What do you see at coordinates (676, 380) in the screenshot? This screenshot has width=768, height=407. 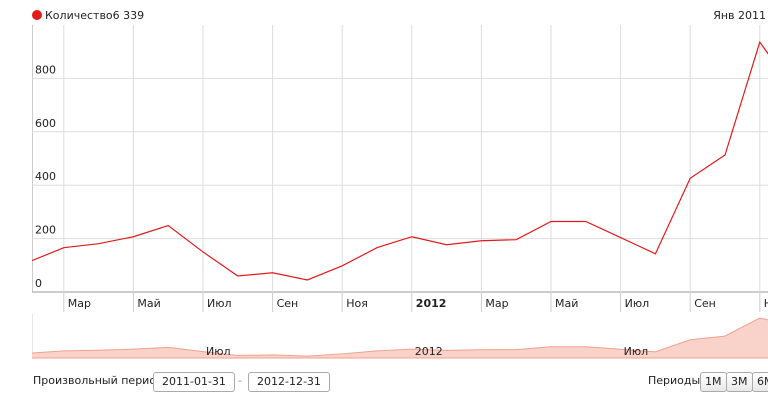 I see `periods-label: Периоды:` at bounding box center [676, 380].